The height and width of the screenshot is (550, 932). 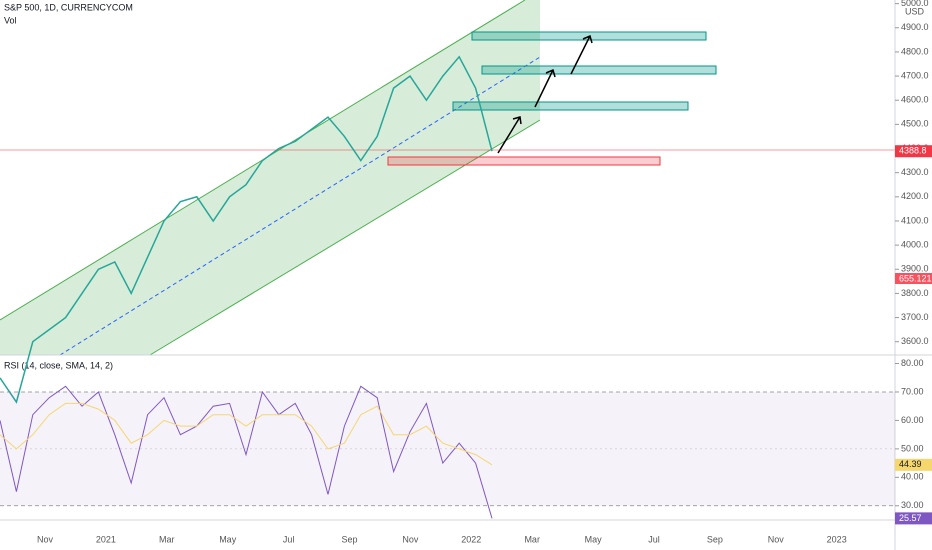 What do you see at coordinates (910, 518) in the screenshot?
I see `last-value-label: 25.57` at bounding box center [910, 518].